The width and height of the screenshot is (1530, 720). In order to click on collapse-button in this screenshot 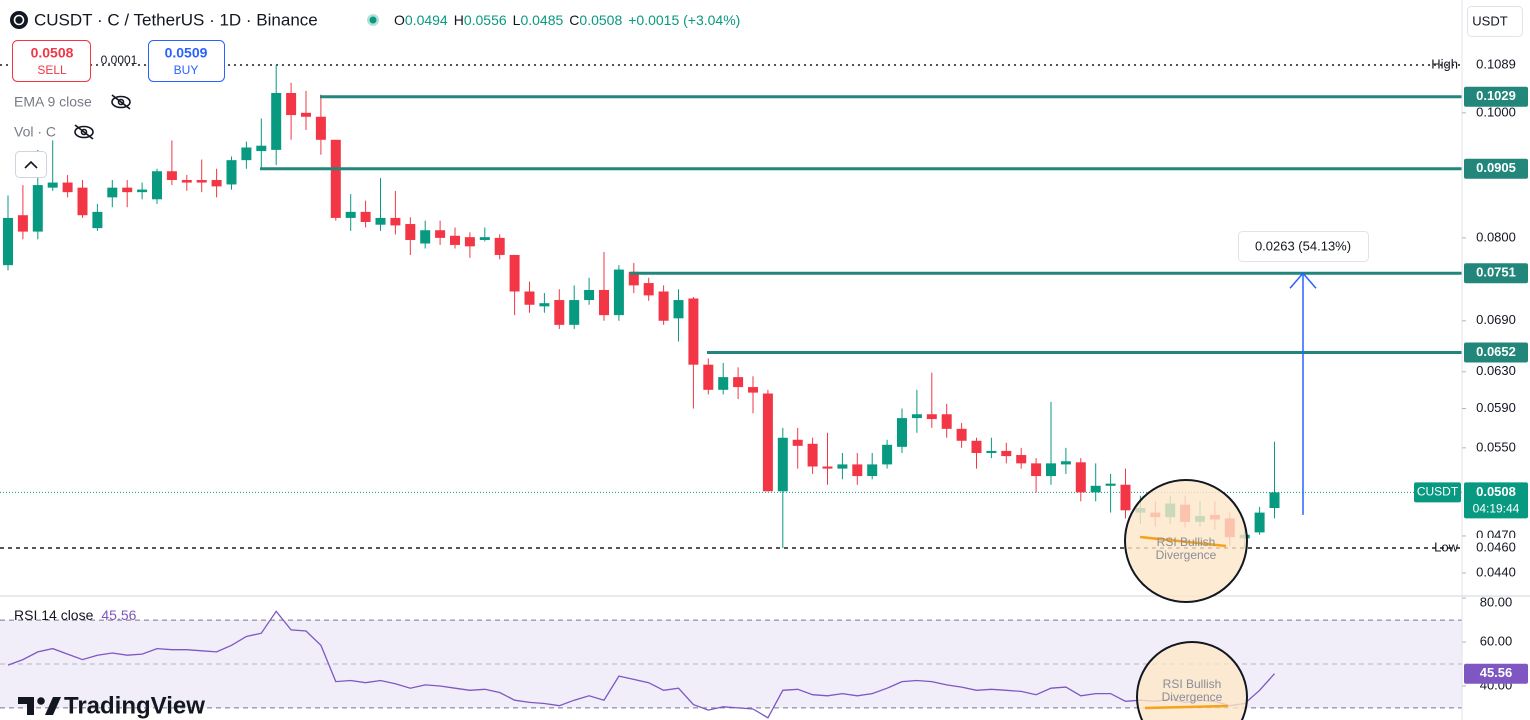, I will do `click(31, 164)`.